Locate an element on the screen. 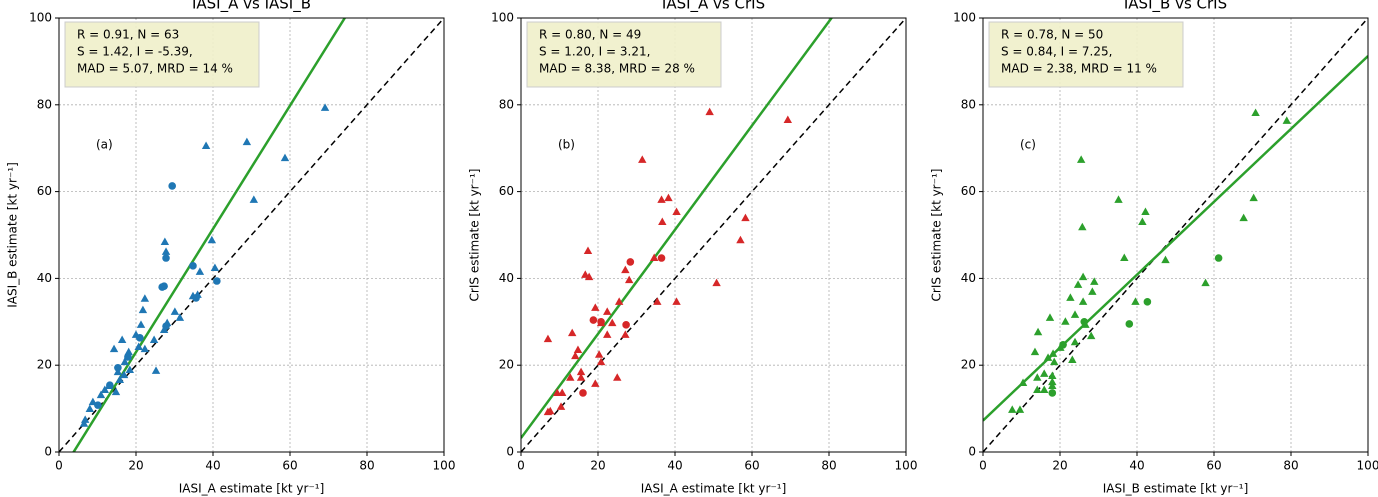  stats-text: S = 1.20, I = 3.21, is located at coordinates (594, 52).